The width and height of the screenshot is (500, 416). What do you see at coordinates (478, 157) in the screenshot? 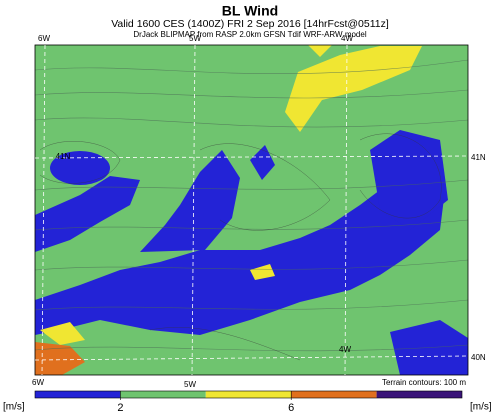
I see `axis-label: 41N` at bounding box center [478, 157].